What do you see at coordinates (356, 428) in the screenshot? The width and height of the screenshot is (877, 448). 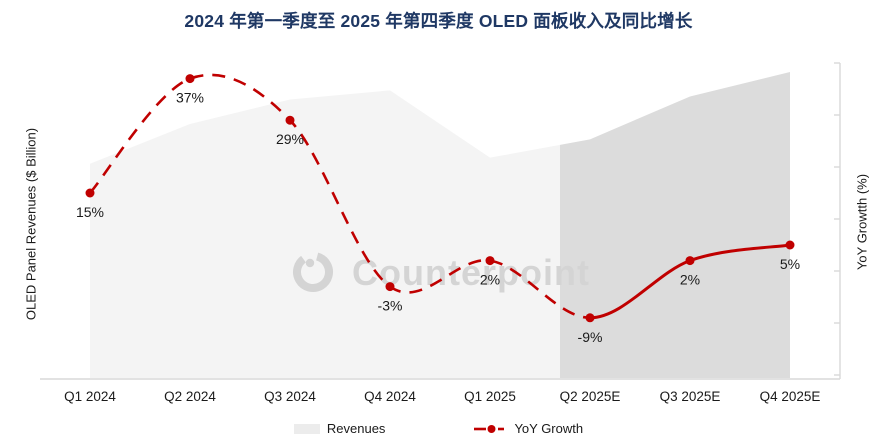 I see `legend-revenues-label: Revenues` at bounding box center [356, 428].